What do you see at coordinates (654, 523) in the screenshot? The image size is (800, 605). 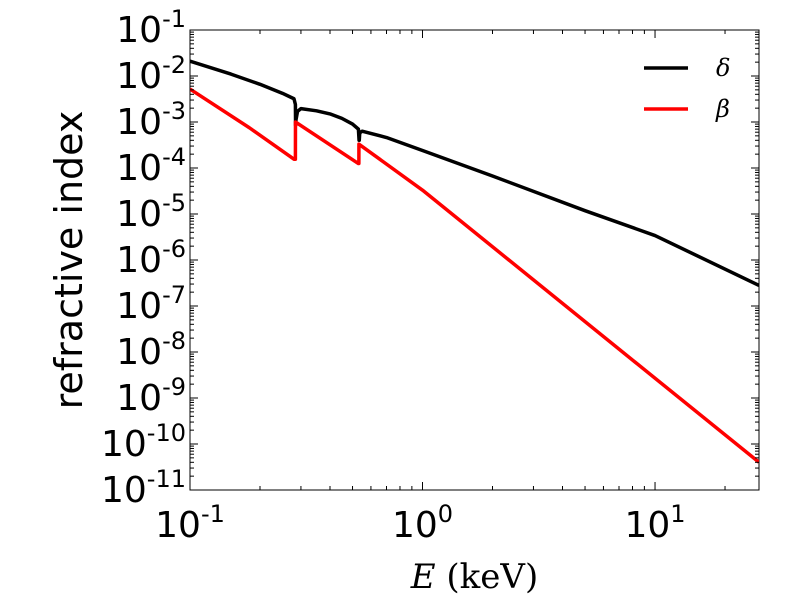 I see `x-tick-label: 10¹` at bounding box center [654, 523].